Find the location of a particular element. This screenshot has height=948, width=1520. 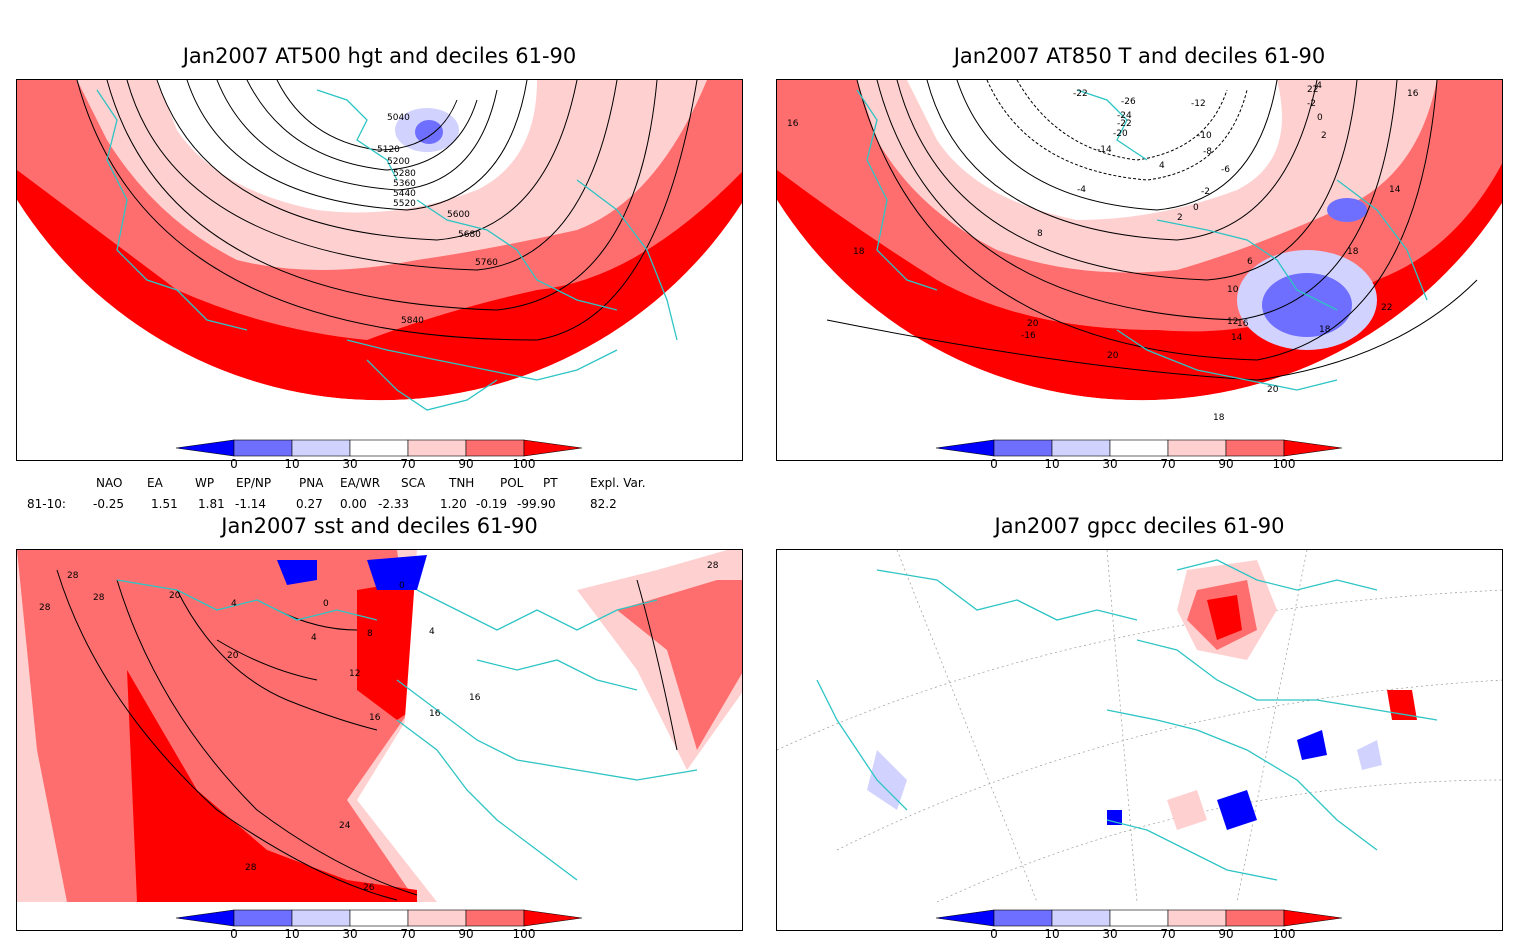

colorbar-at500: 0 10 30 70 90 100 is located at coordinates (385, 458).